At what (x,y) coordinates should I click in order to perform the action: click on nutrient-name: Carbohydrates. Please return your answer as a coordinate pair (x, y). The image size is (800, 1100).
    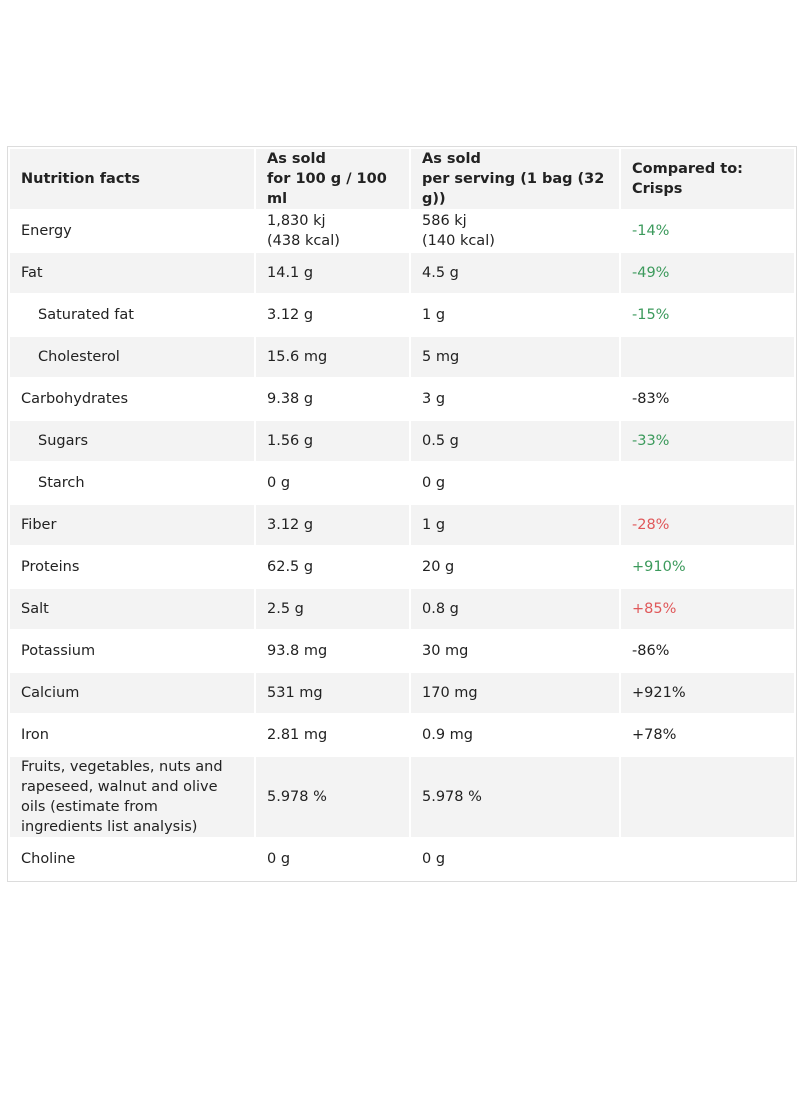
    Looking at the image, I should click on (132, 399).